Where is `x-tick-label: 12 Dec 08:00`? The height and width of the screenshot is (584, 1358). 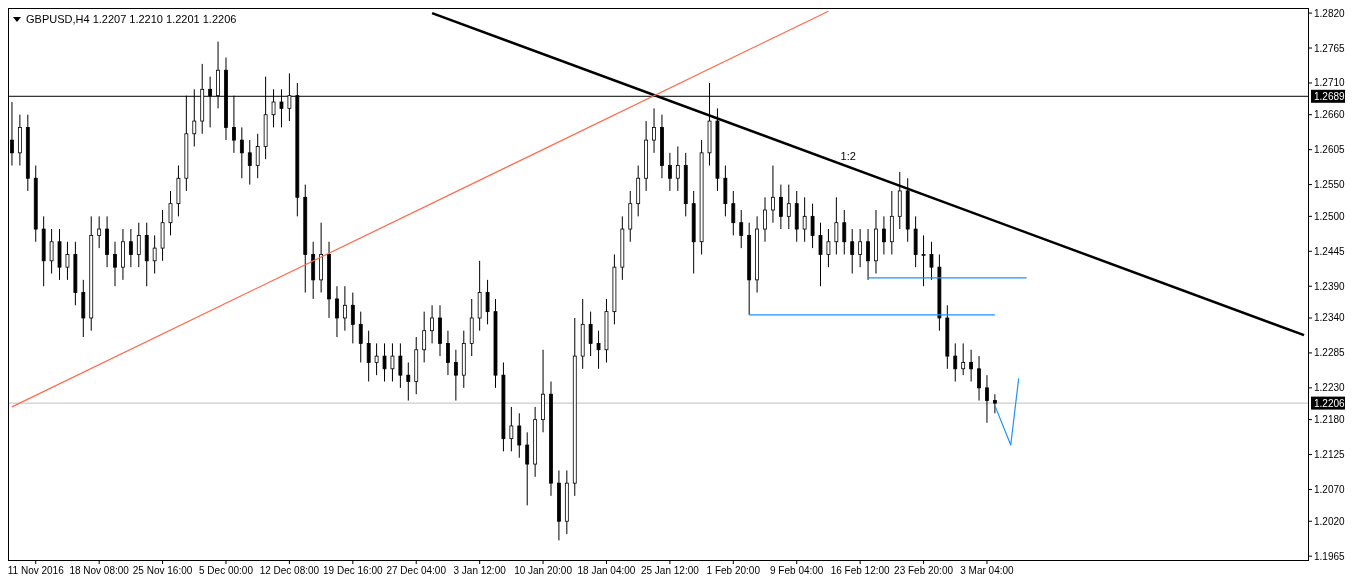
x-tick-label: 12 Dec 08:00 is located at coordinates (289, 570).